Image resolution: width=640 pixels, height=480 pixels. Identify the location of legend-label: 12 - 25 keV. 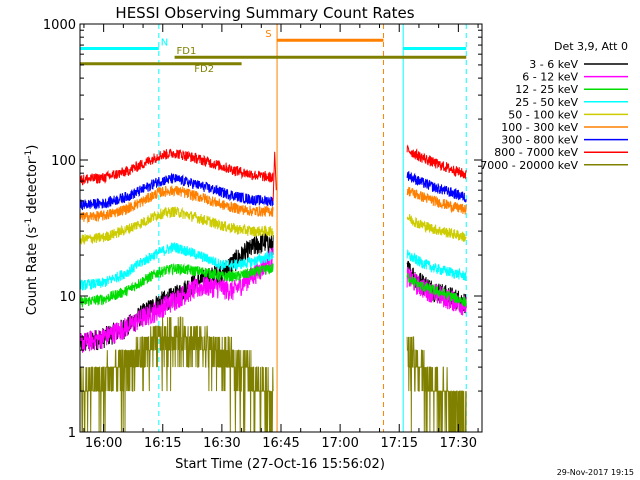
(546, 89).